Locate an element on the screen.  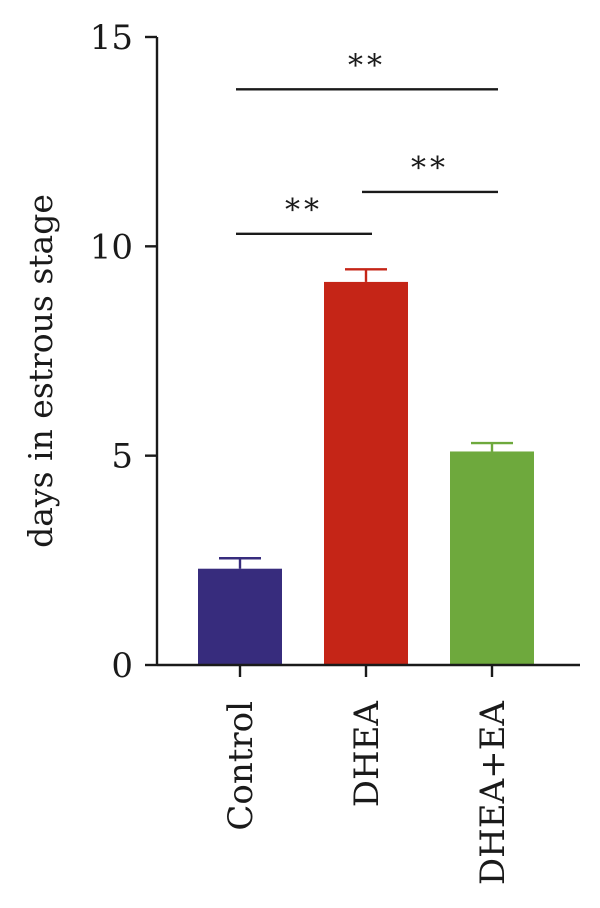
y-tick-label: 15 is located at coordinates (111, 38).